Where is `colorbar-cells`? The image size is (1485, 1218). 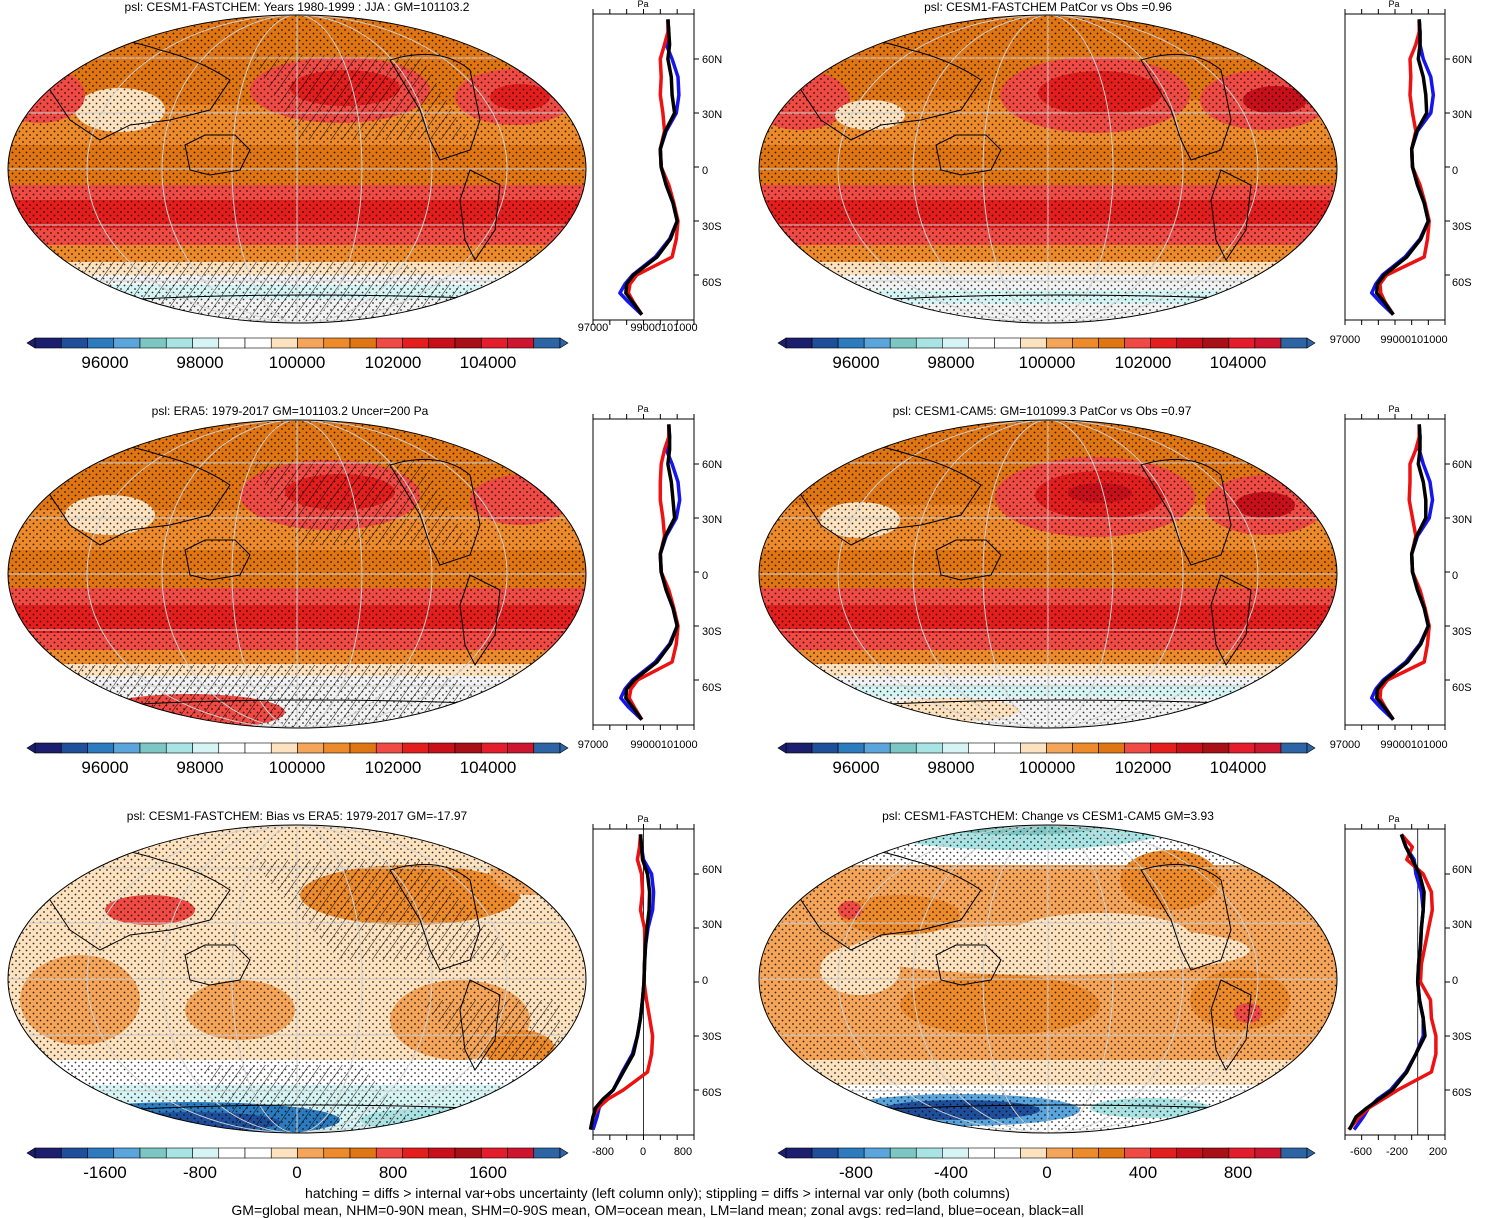 colorbar-cells is located at coordinates (297, 343).